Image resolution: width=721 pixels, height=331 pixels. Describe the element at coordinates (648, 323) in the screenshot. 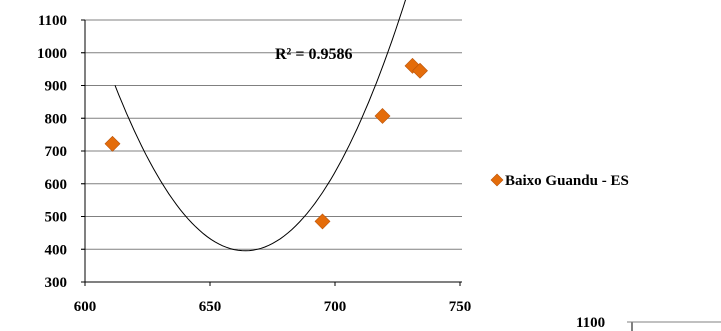

I see `partial-second-chart: 1100` at that location.